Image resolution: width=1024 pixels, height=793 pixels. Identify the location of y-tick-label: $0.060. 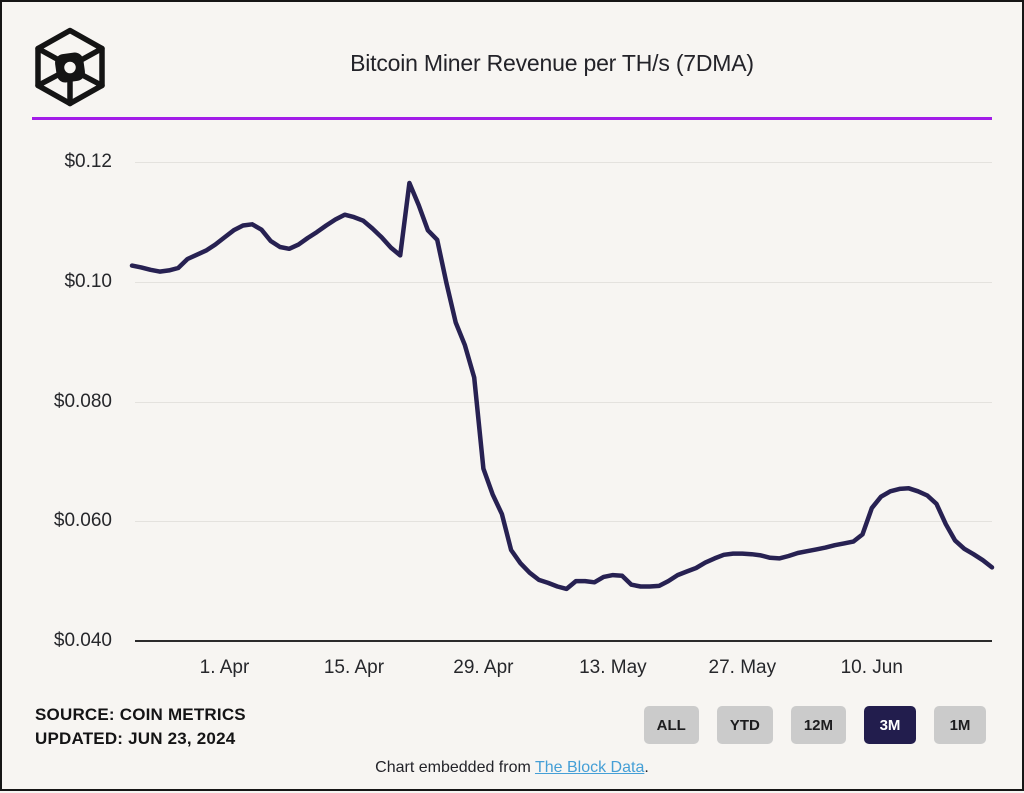
(82, 521).